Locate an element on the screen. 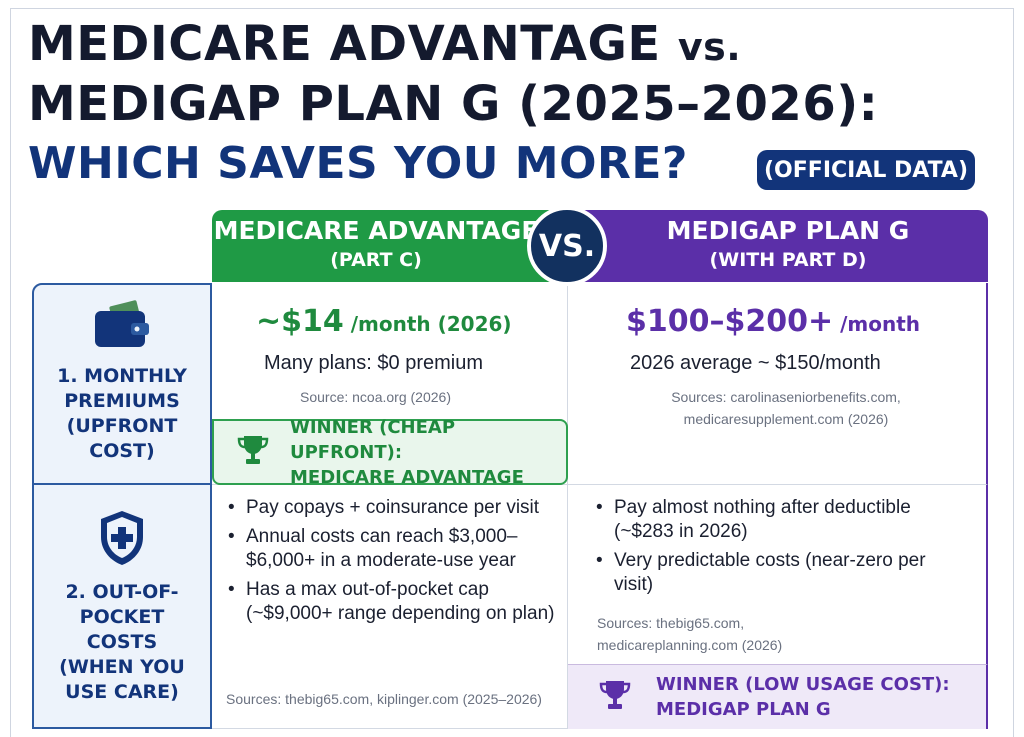 The width and height of the screenshot is (1024, 737). row2-label-line: COSTS is located at coordinates (122, 642).